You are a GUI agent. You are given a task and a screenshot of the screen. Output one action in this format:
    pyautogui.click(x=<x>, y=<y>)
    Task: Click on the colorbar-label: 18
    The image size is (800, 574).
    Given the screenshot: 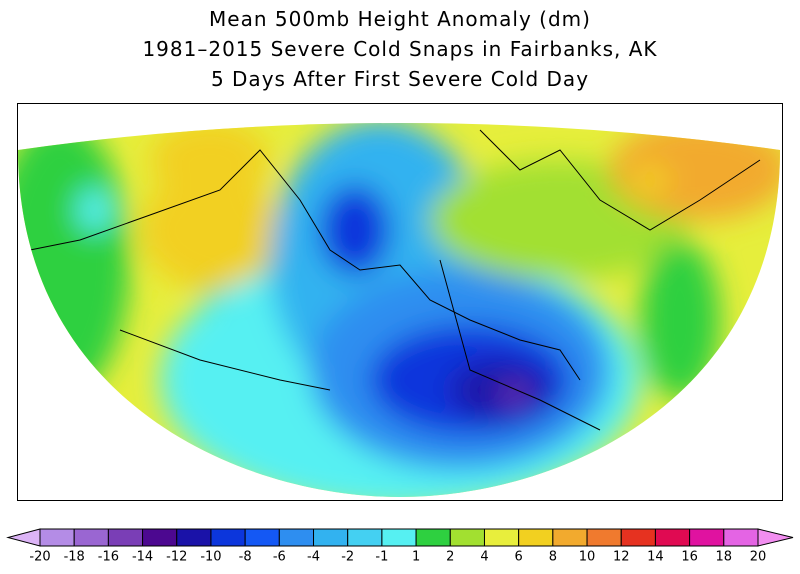 What is the action you would take?
    pyautogui.click(x=724, y=557)
    